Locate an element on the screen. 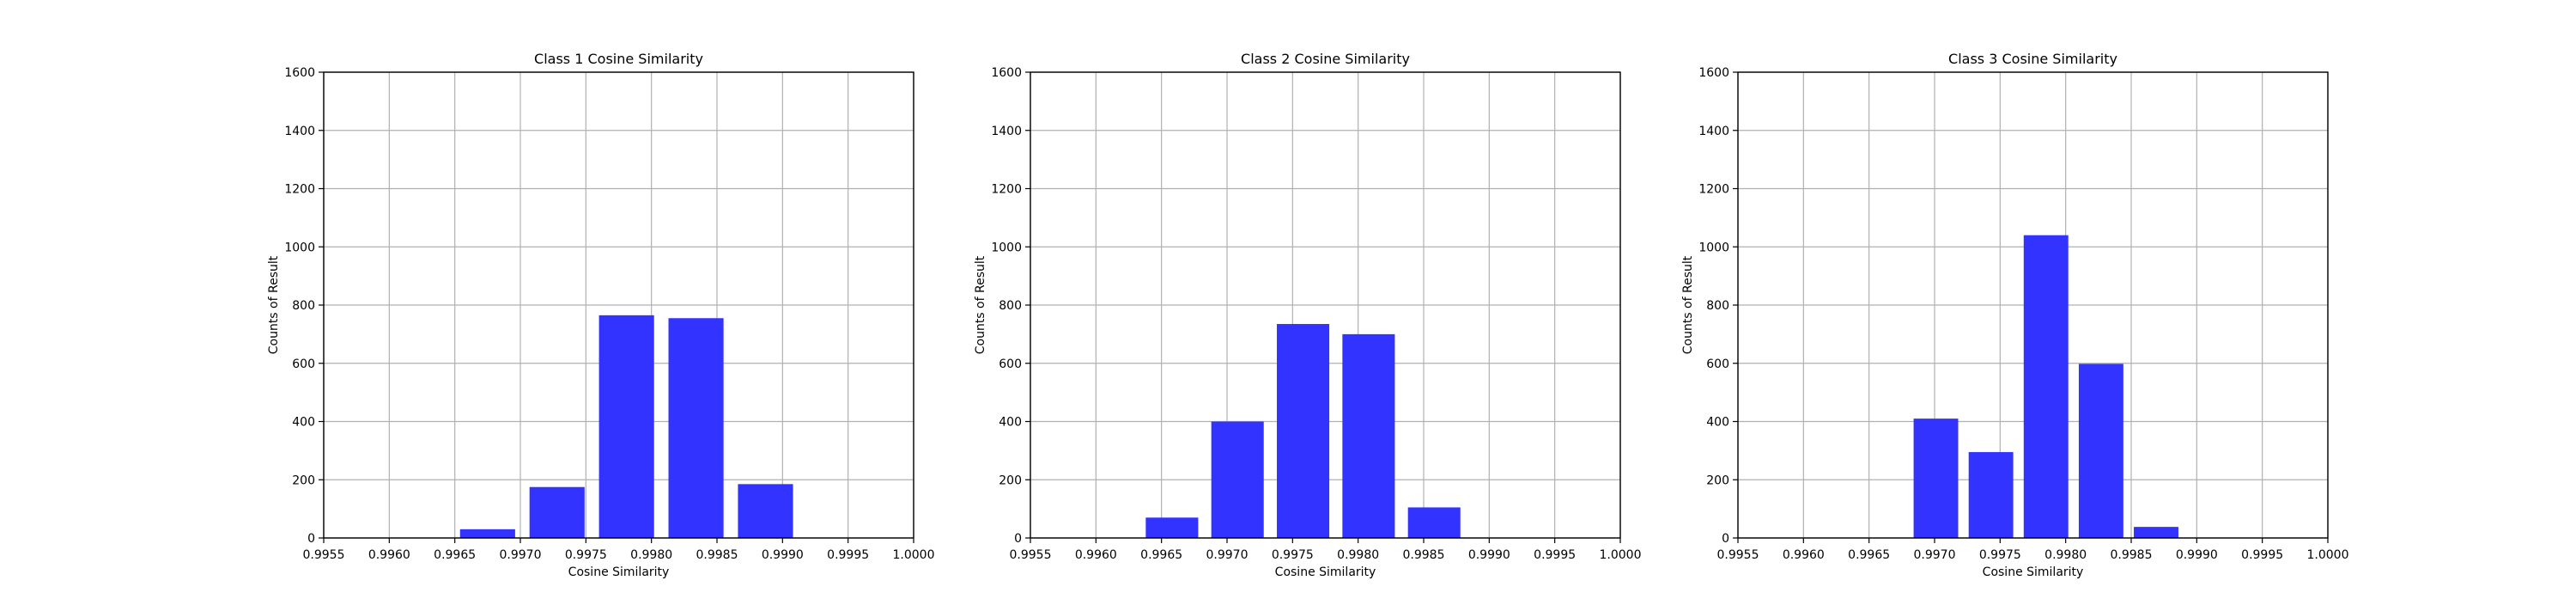 The height and width of the screenshot is (605, 2576). chart-title: Class 1 Cosine Similarity is located at coordinates (618, 59).